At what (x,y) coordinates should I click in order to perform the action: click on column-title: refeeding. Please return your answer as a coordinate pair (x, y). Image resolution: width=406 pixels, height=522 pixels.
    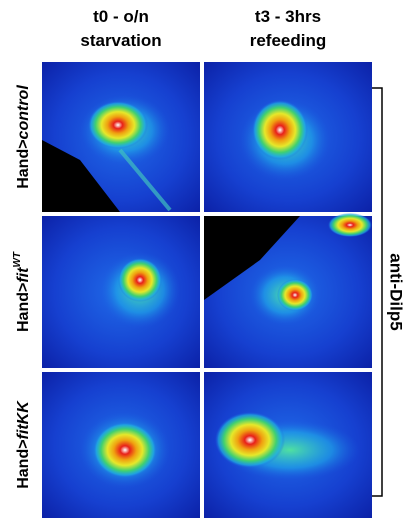
    Looking at the image, I should click on (288, 40).